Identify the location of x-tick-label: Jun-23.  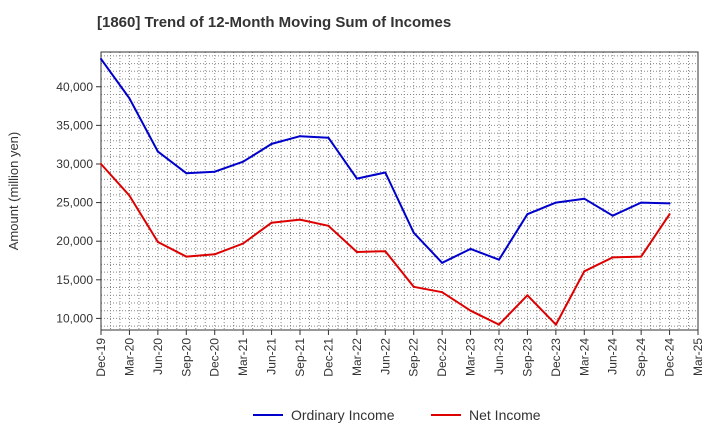
(499, 356).